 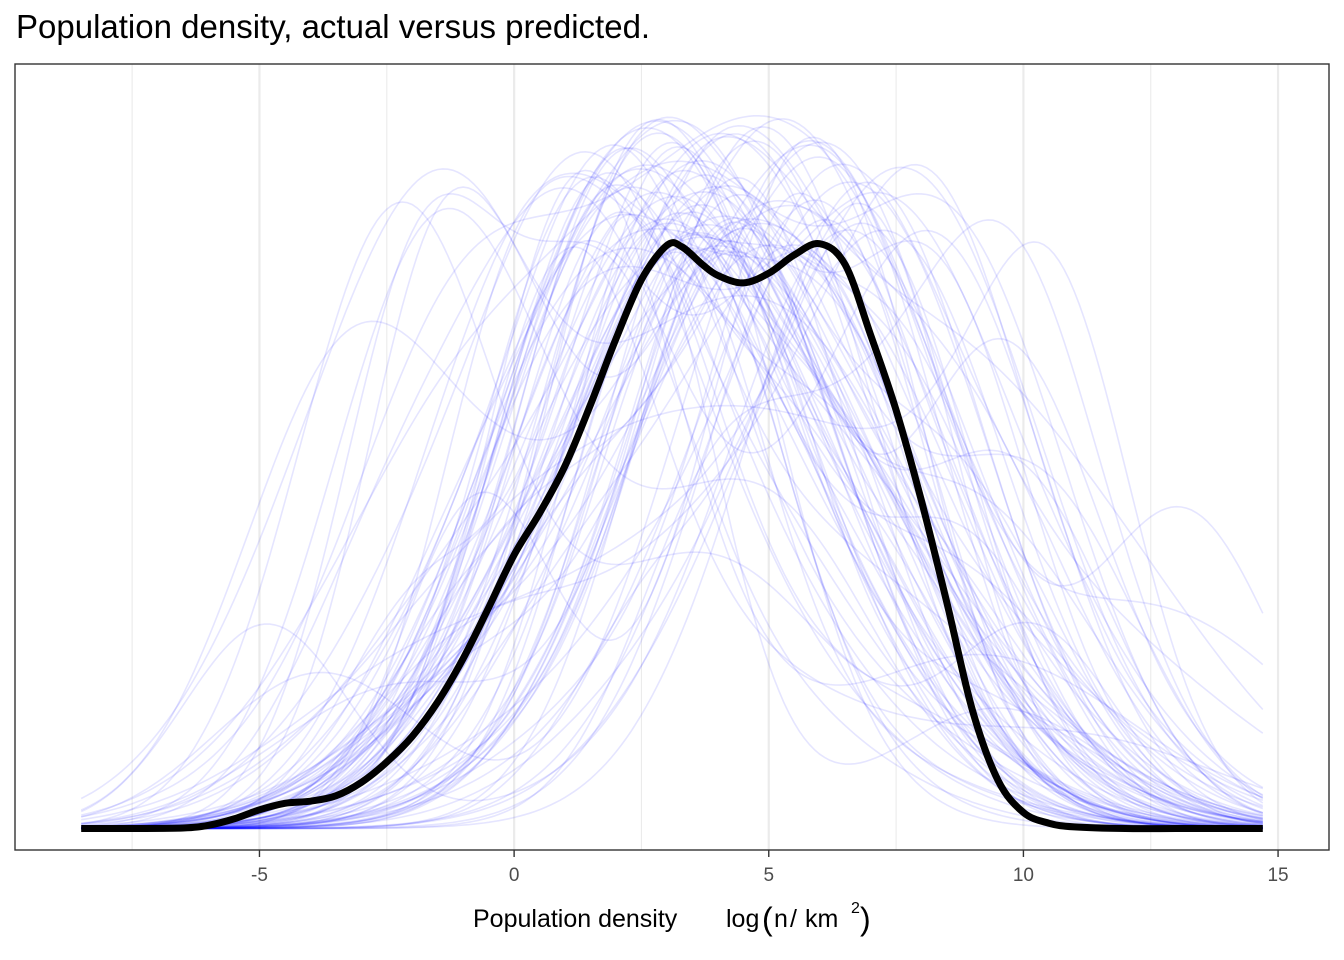 I want to click on x-tick-label: -5, so click(x=259, y=875).